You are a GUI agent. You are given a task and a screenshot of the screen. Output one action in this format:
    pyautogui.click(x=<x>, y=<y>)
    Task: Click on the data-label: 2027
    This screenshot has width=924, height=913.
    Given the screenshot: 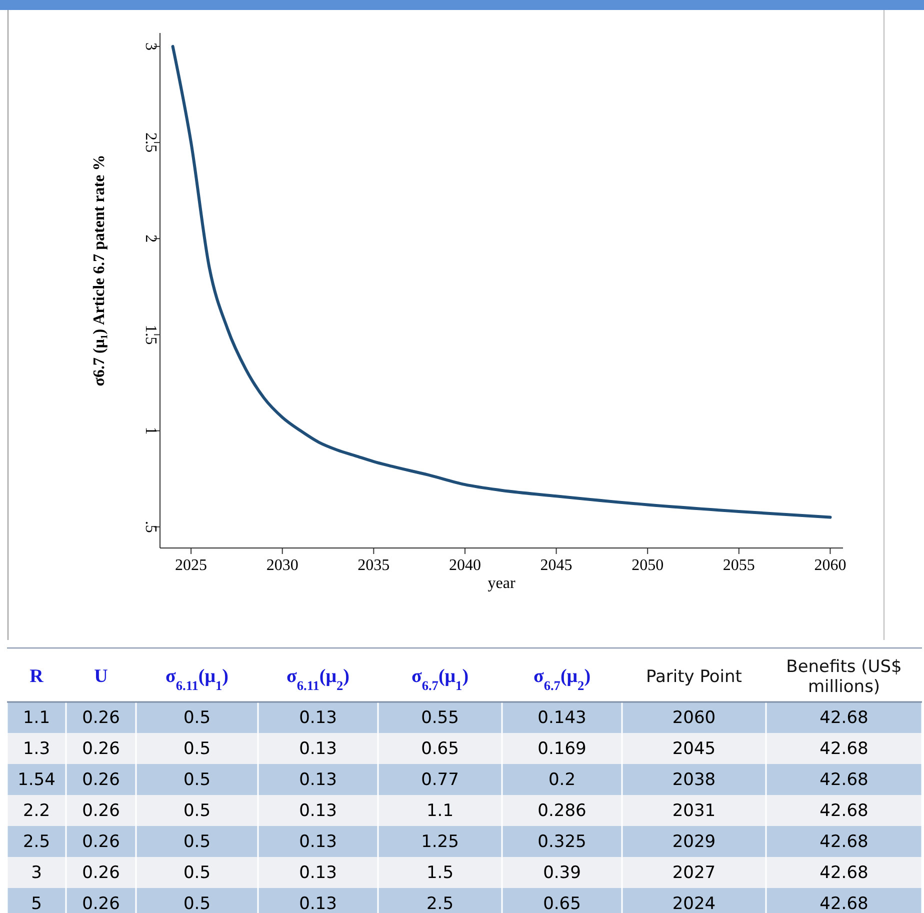 What is the action you would take?
    pyautogui.click(x=694, y=873)
    